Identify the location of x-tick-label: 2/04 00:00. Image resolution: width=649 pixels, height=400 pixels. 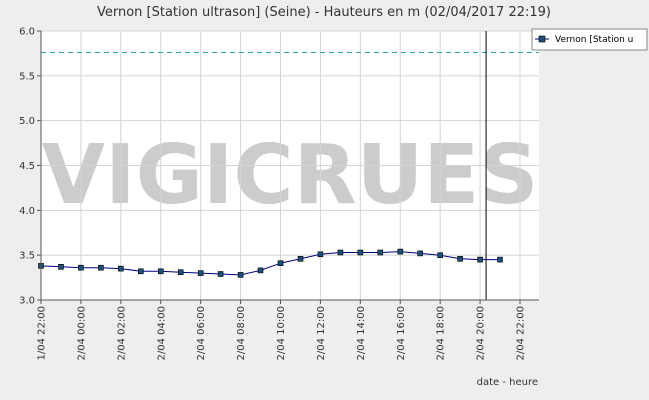
(81, 333).